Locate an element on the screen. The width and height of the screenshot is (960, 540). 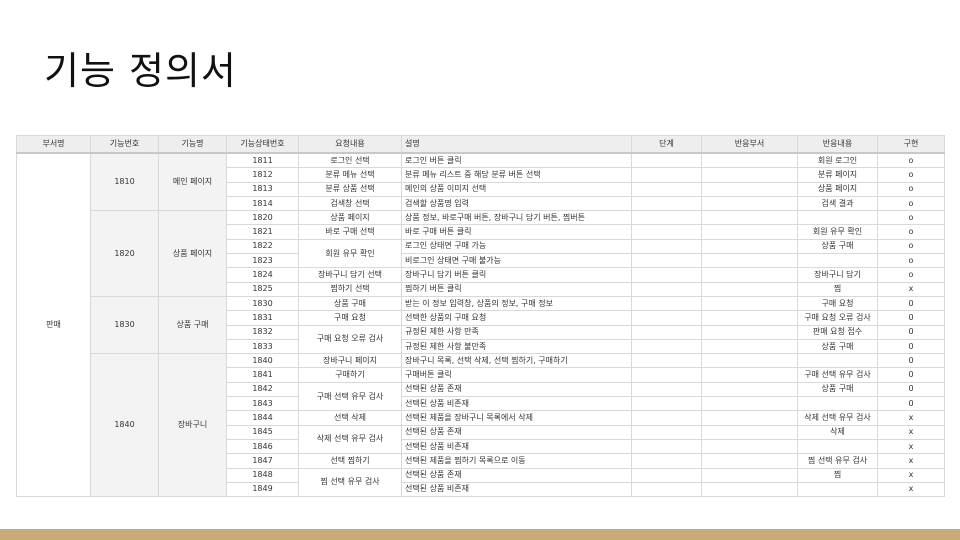
request-cell: 검색창 선택 is located at coordinates (350, 203).